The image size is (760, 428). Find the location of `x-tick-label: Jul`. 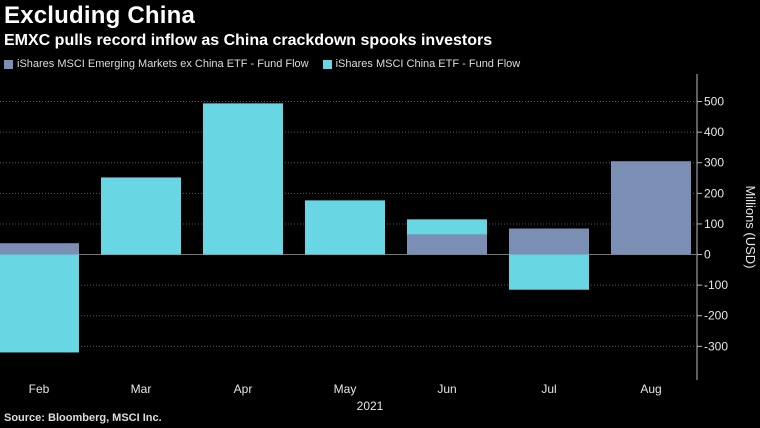

x-tick-label: Jul is located at coordinates (548, 389).